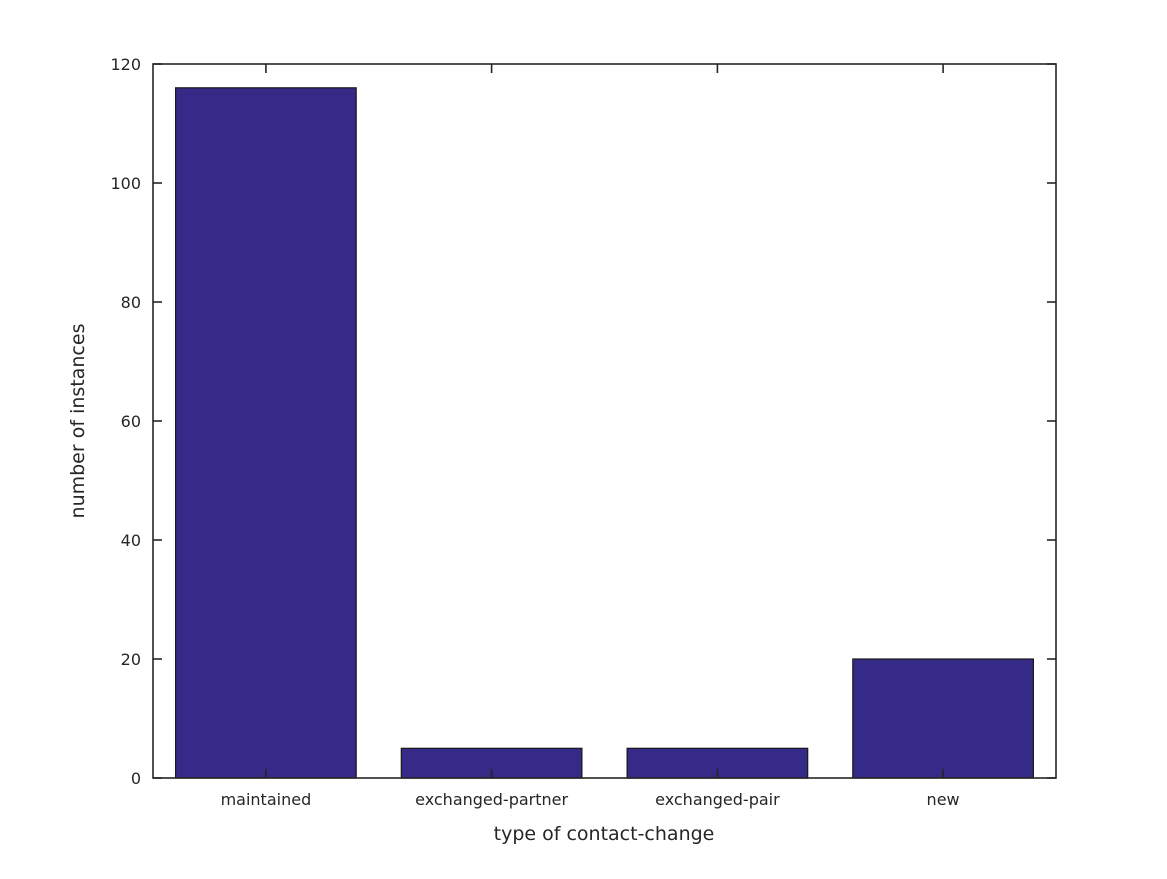  I want to click on y-tick-label: 20, so click(131, 659).